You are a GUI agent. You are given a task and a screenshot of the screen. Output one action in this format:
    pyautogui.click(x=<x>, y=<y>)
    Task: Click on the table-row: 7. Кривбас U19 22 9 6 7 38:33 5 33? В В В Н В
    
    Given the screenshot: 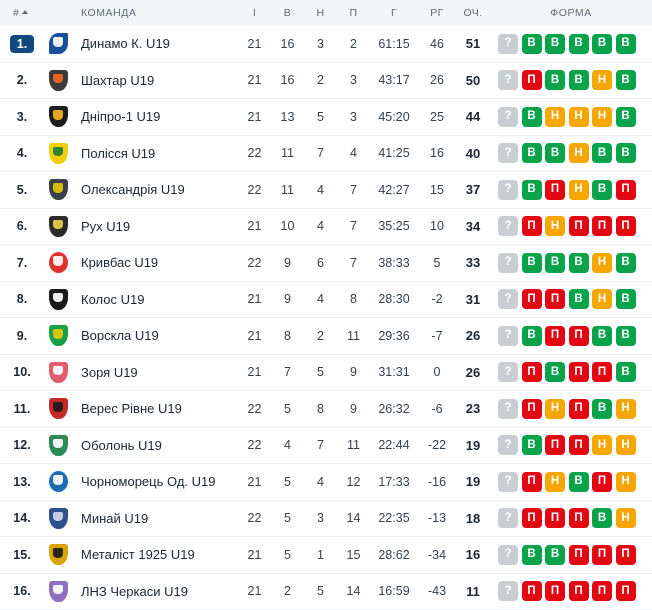 What is the action you would take?
    pyautogui.click(x=326, y=263)
    